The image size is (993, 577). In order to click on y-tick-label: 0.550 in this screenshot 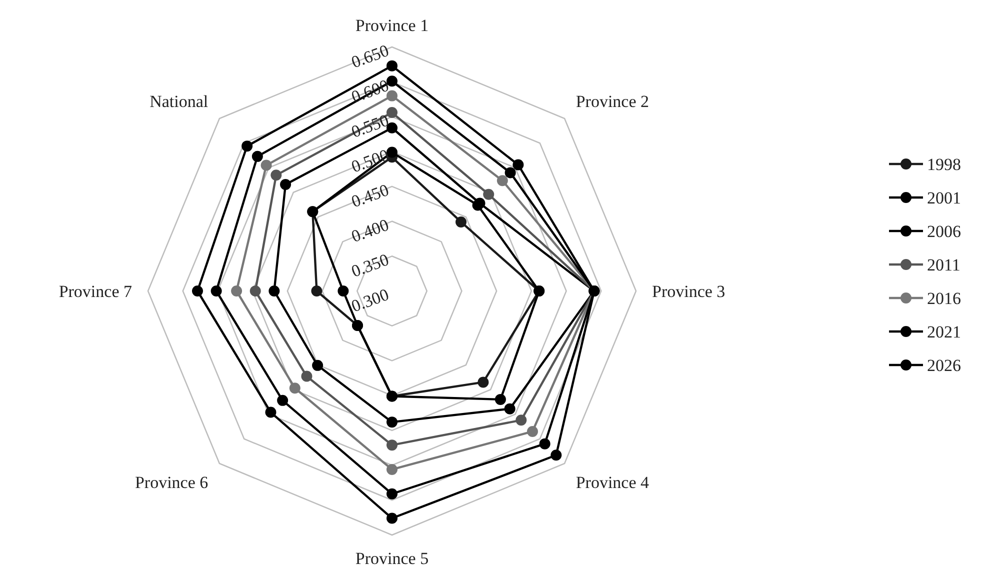, I will do `click(370, 126)`.